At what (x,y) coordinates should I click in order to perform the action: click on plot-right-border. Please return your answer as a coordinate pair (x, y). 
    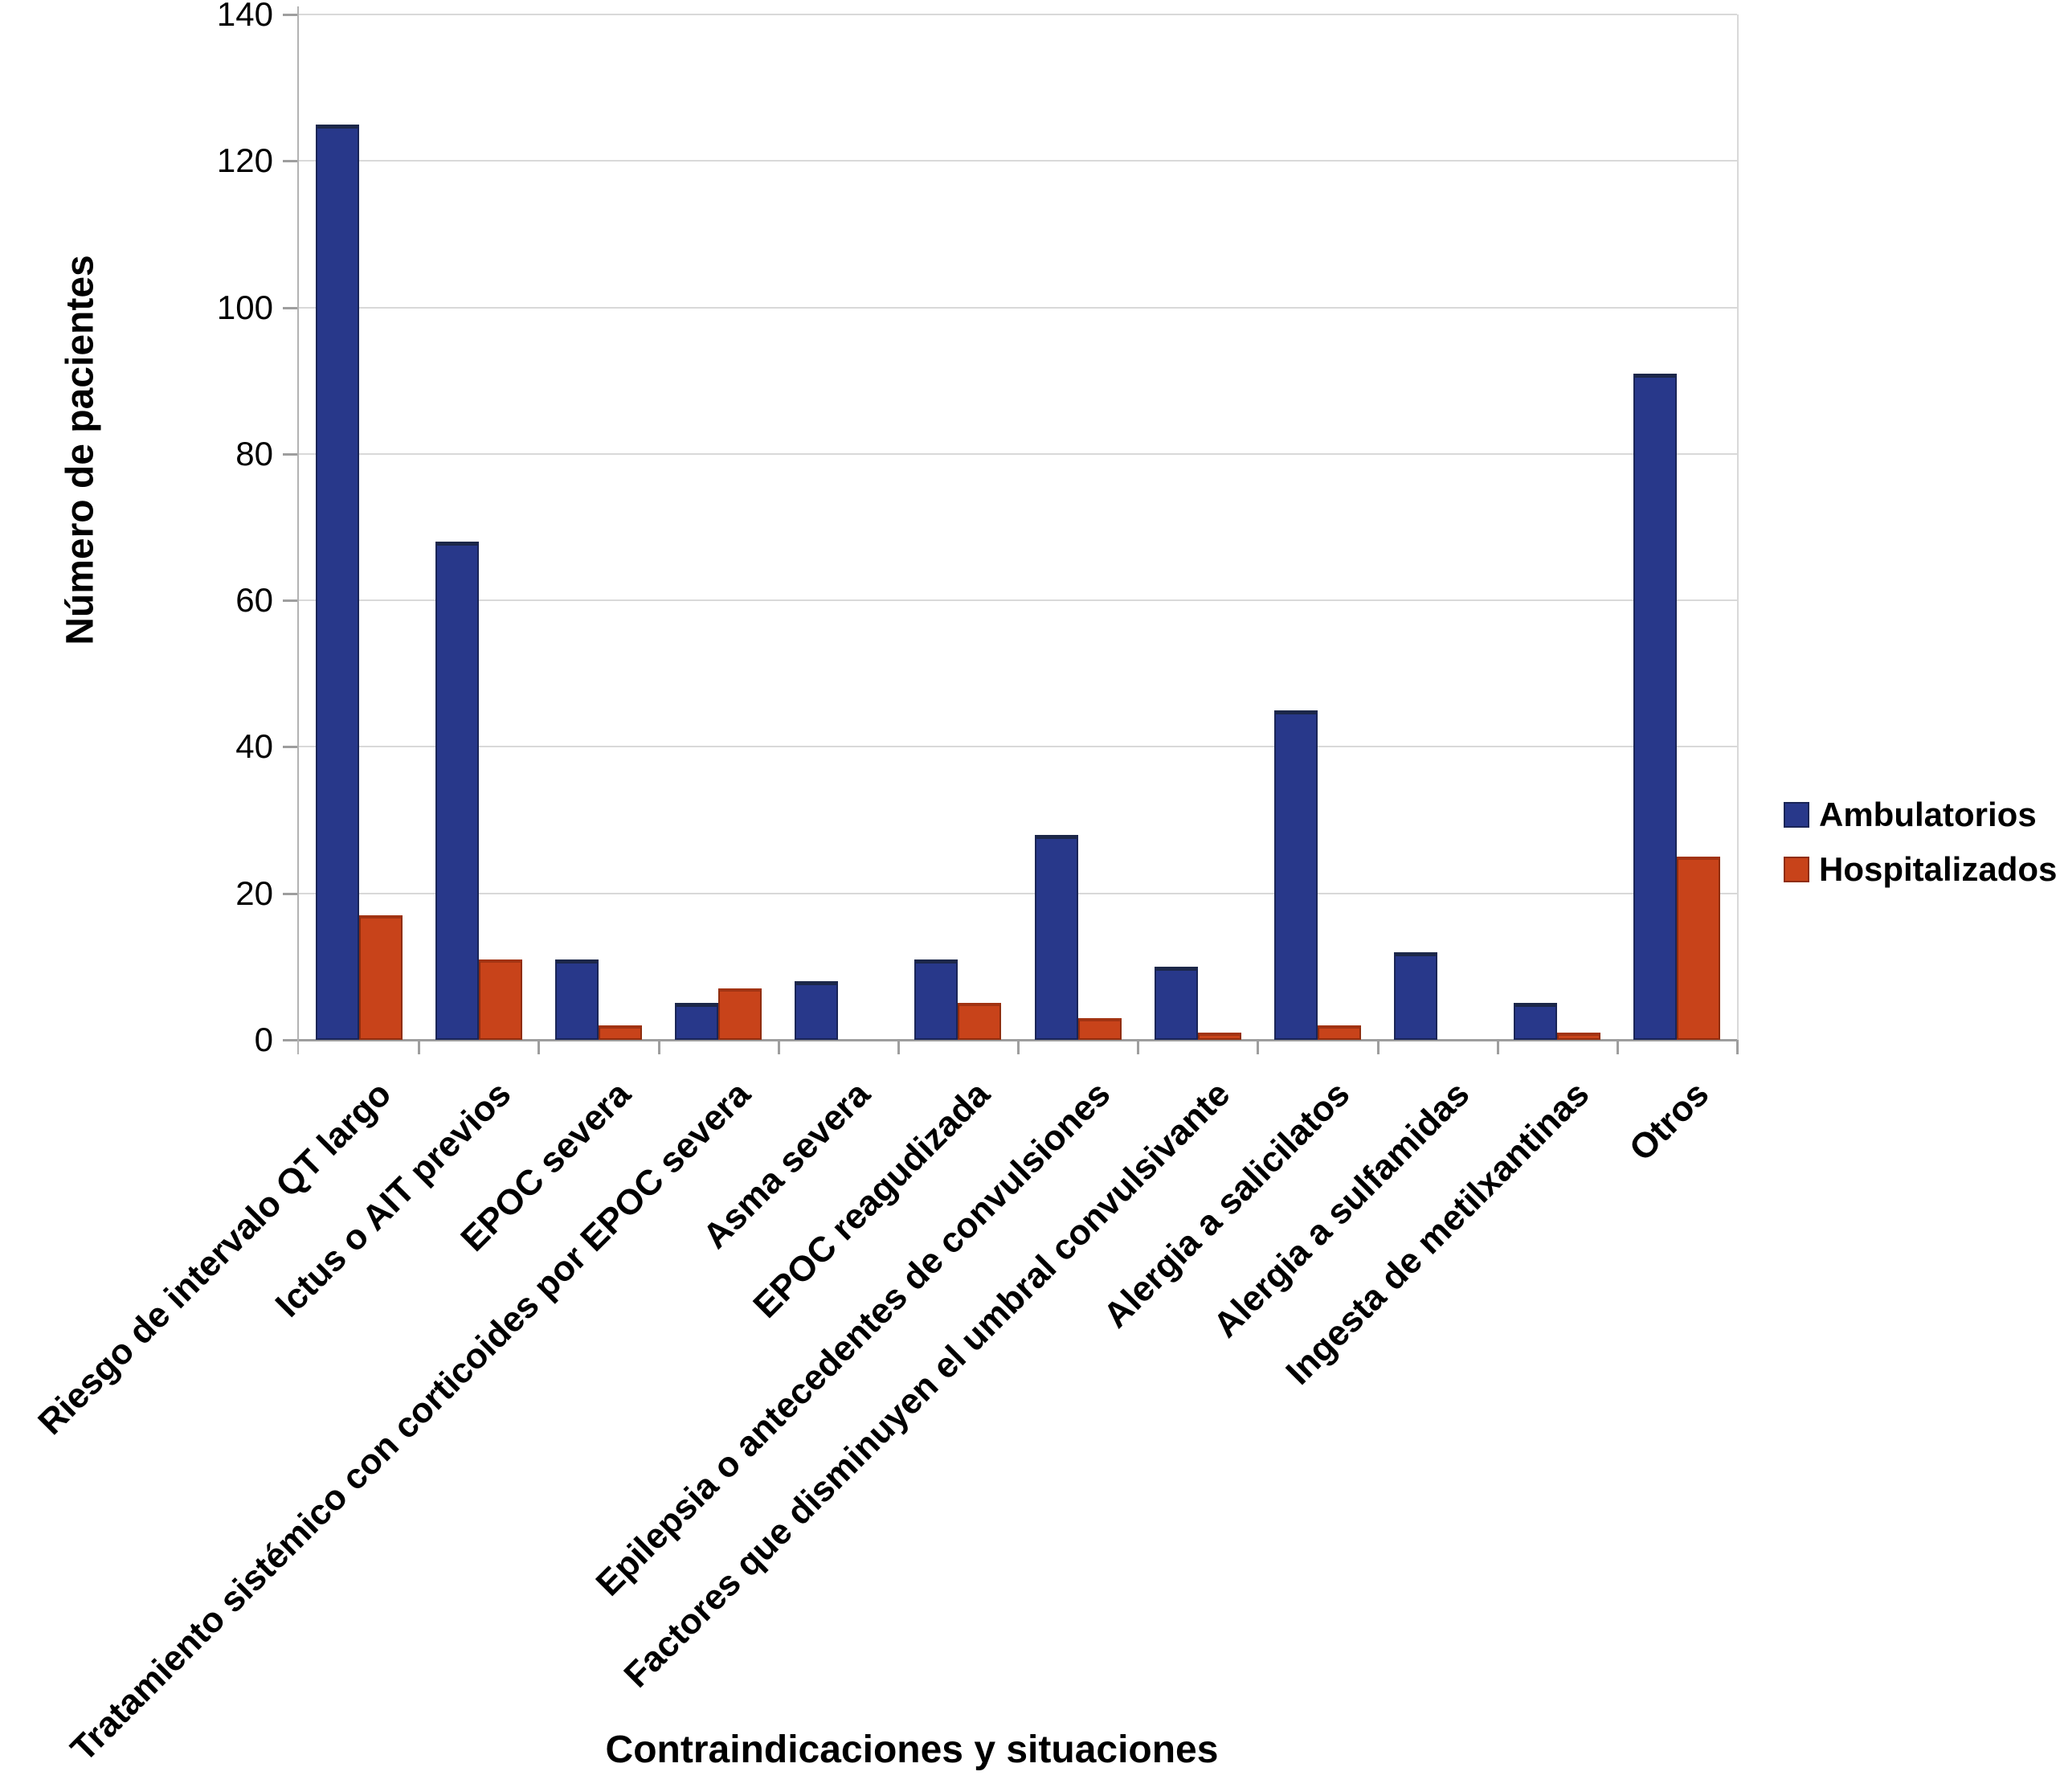
    Looking at the image, I should click on (1738, 527).